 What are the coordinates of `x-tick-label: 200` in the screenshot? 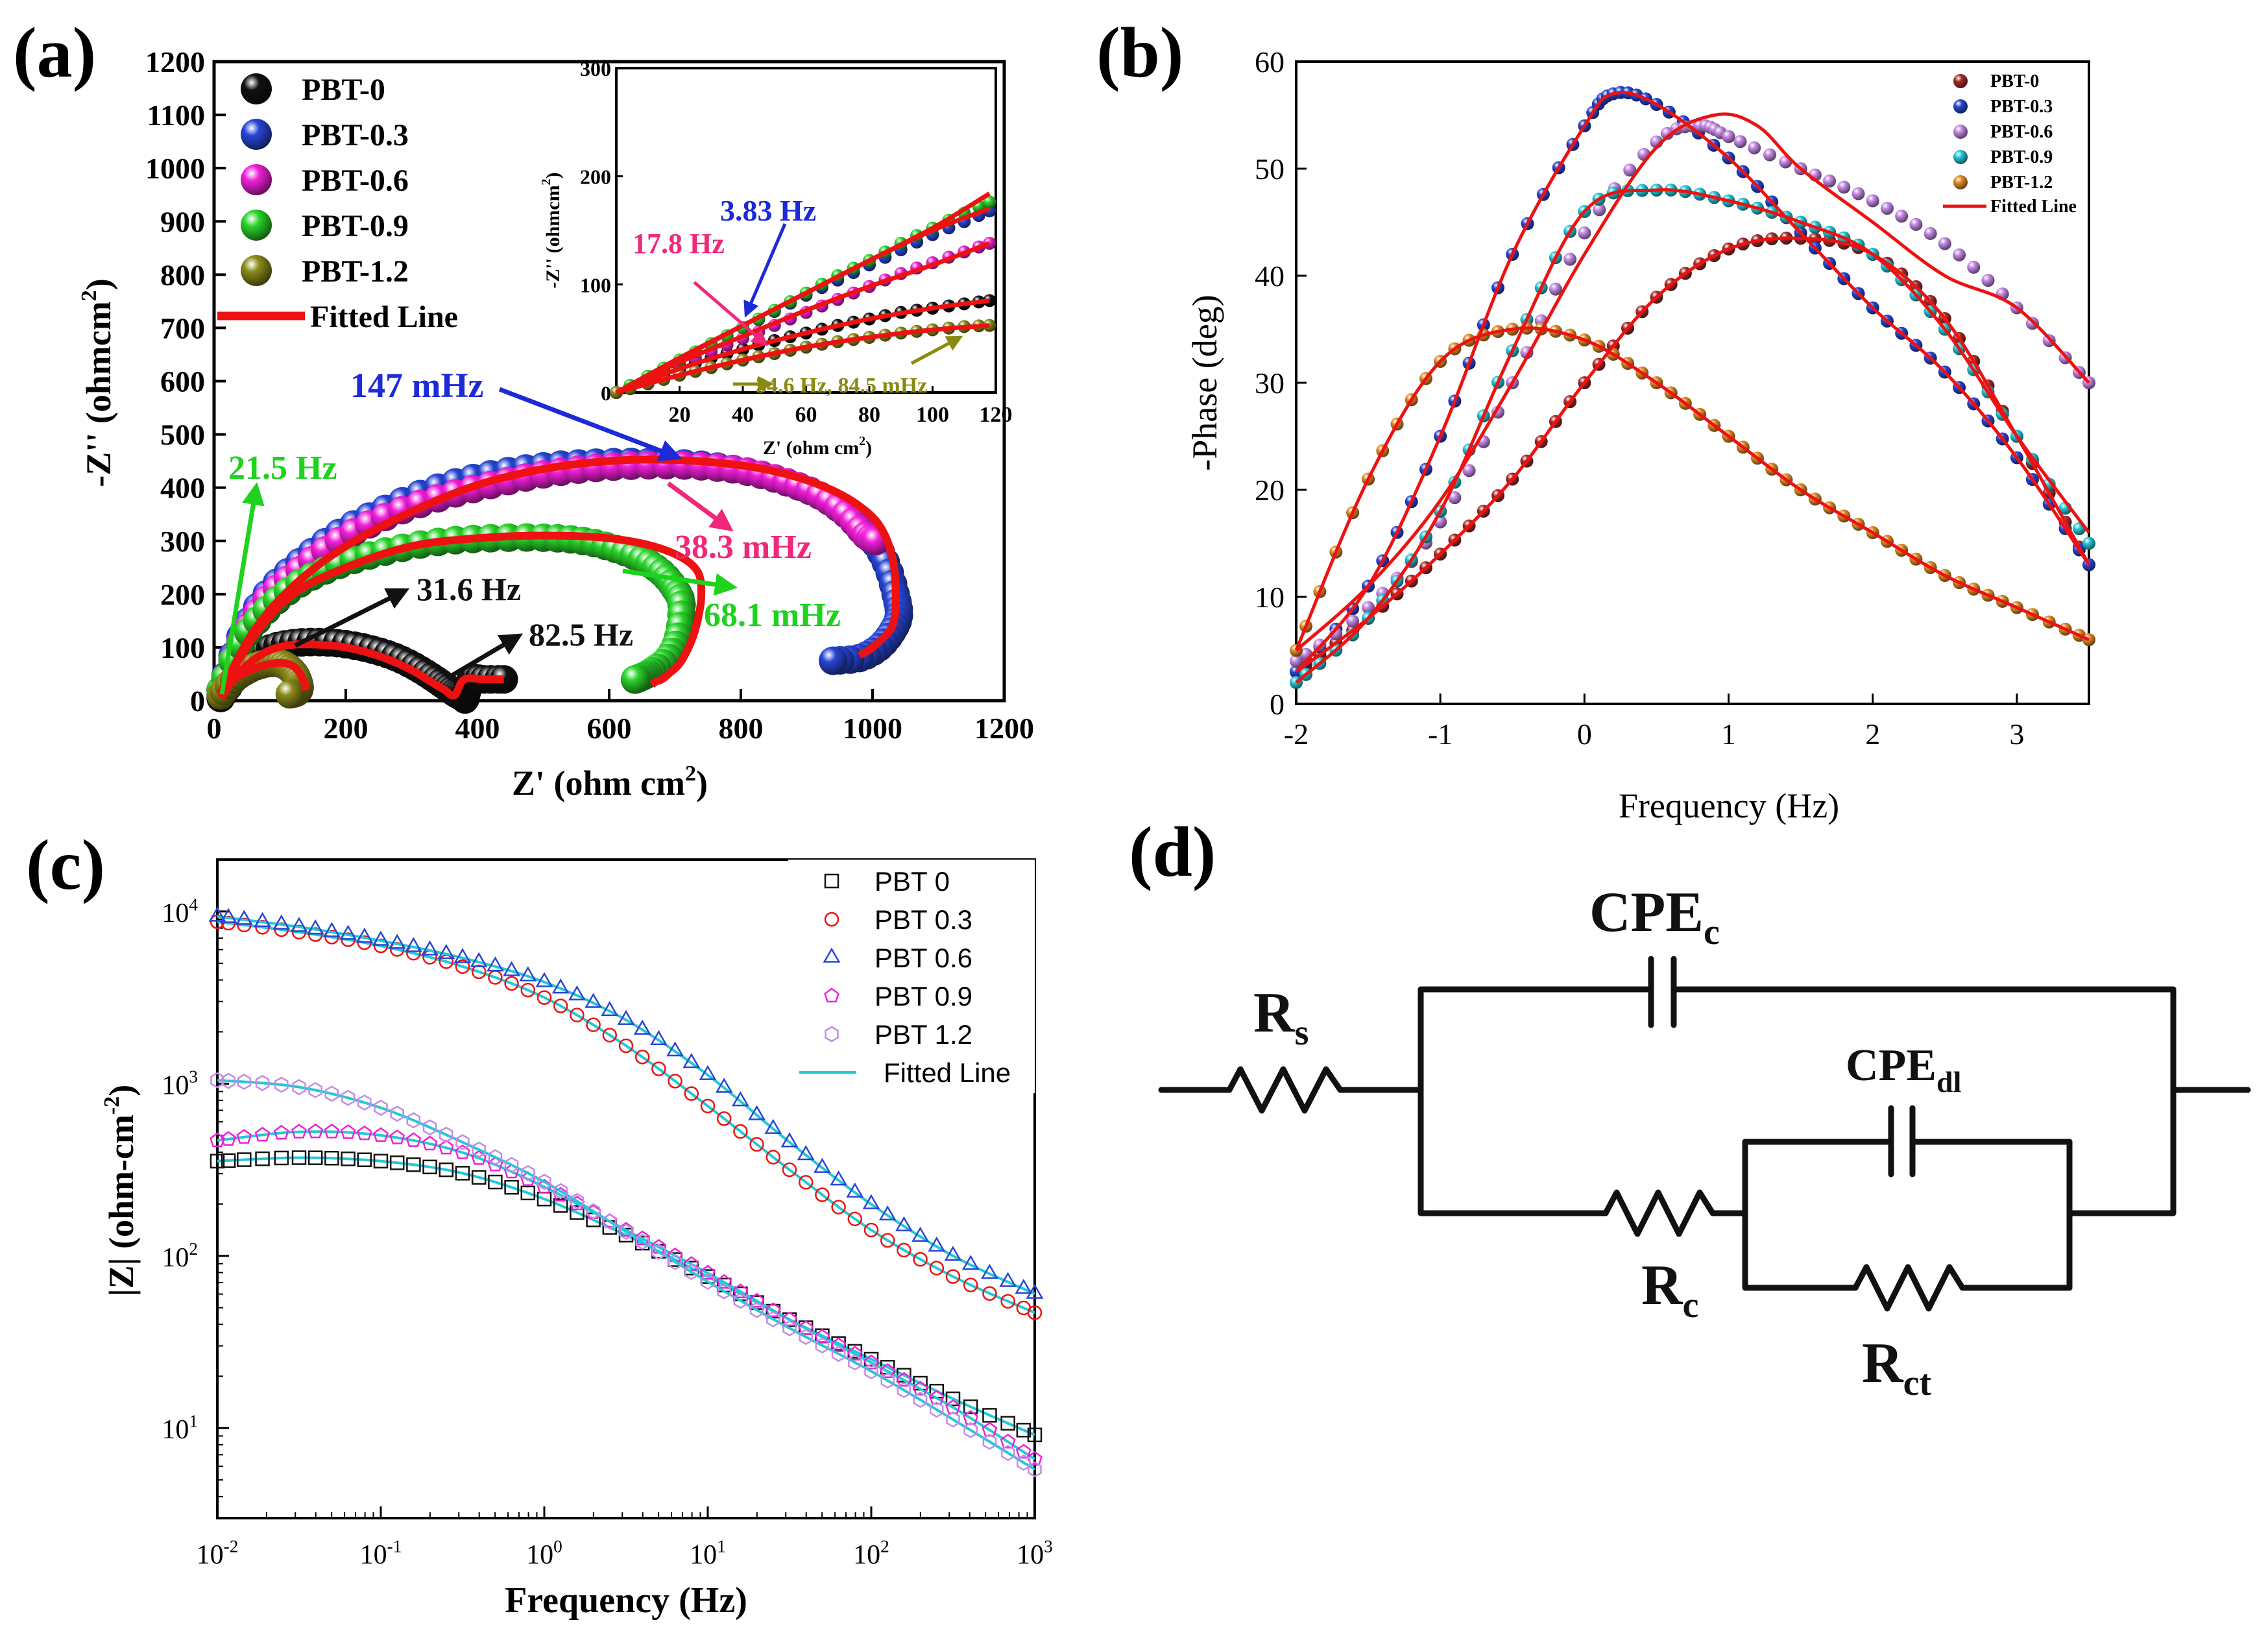 It's located at (346, 728).